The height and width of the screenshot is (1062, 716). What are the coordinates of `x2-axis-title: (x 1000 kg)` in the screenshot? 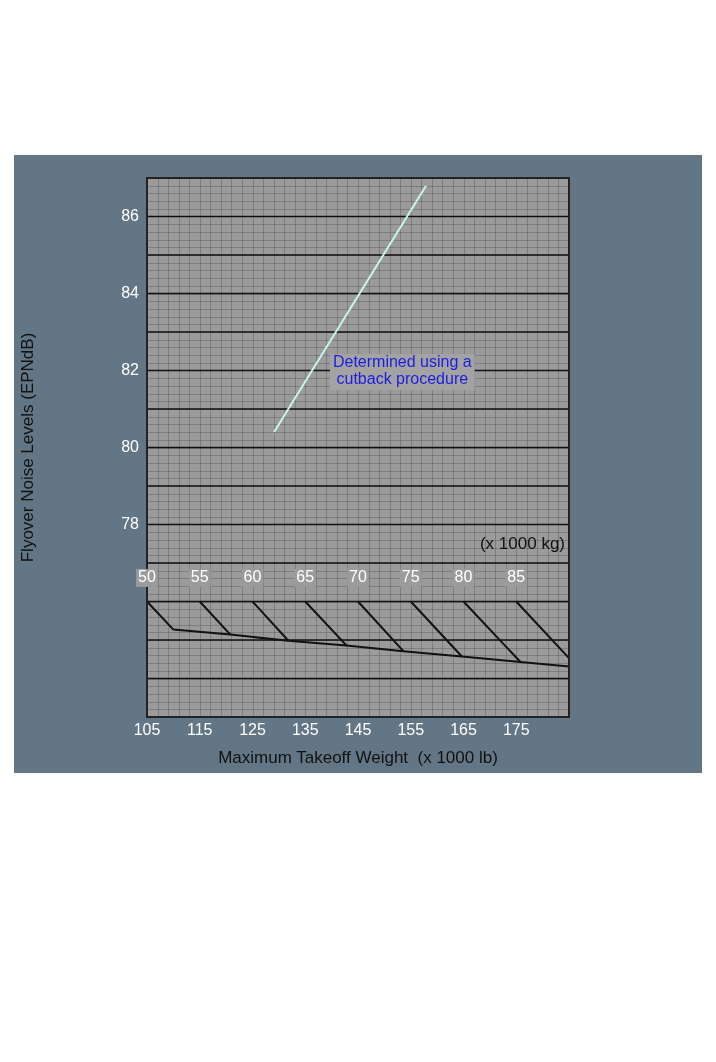 It's located at (522, 543).